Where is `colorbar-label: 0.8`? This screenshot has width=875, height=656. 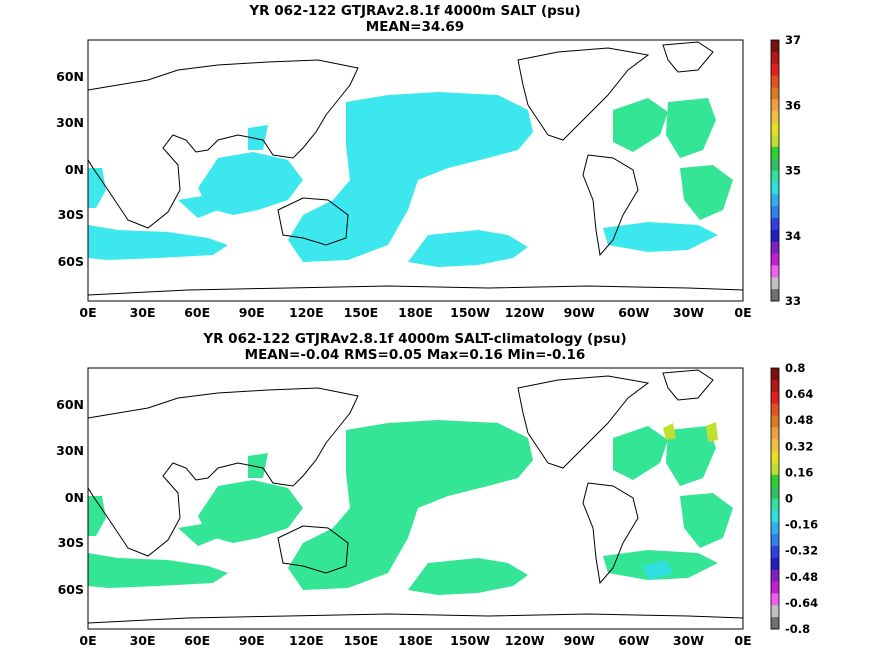 colorbar-label: 0.8 is located at coordinates (795, 368).